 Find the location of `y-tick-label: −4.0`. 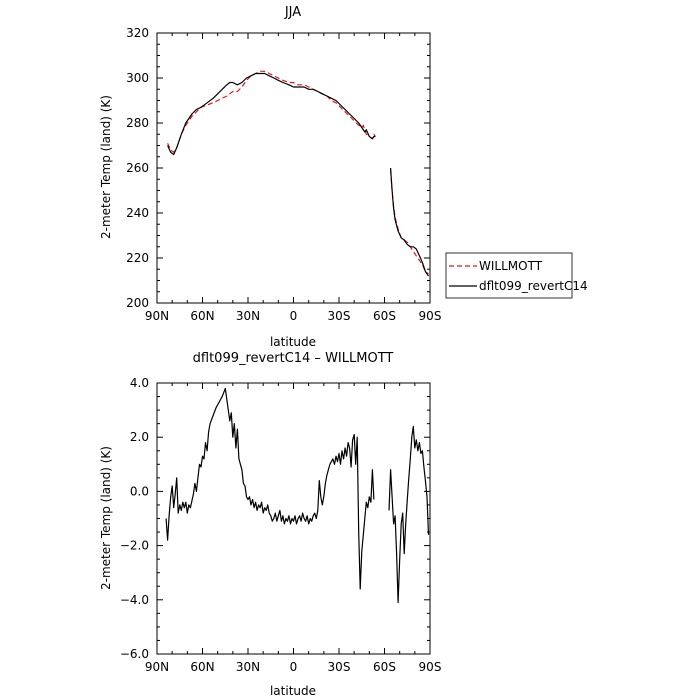

y-tick-label: −4.0 is located at coordinates (134, 600).